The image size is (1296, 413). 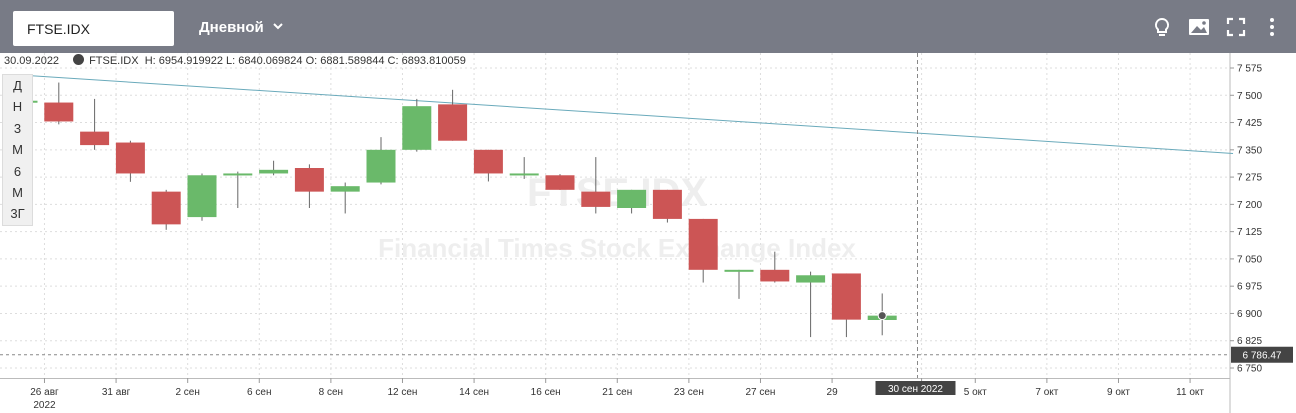 I want to click on time-tick-label: 7 окт, so click(x=1046, y=392).